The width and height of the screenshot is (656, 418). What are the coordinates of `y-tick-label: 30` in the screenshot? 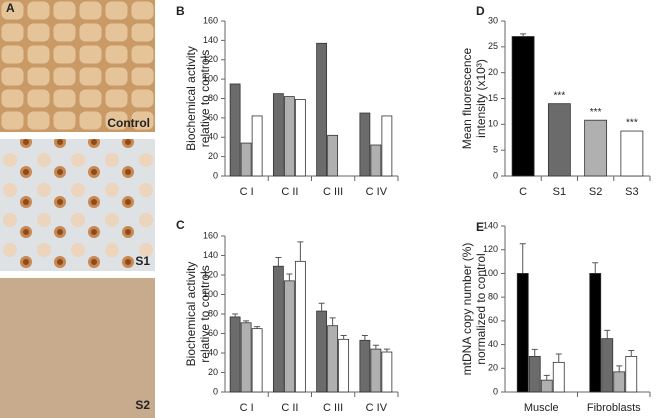 It's located at (493, 20).